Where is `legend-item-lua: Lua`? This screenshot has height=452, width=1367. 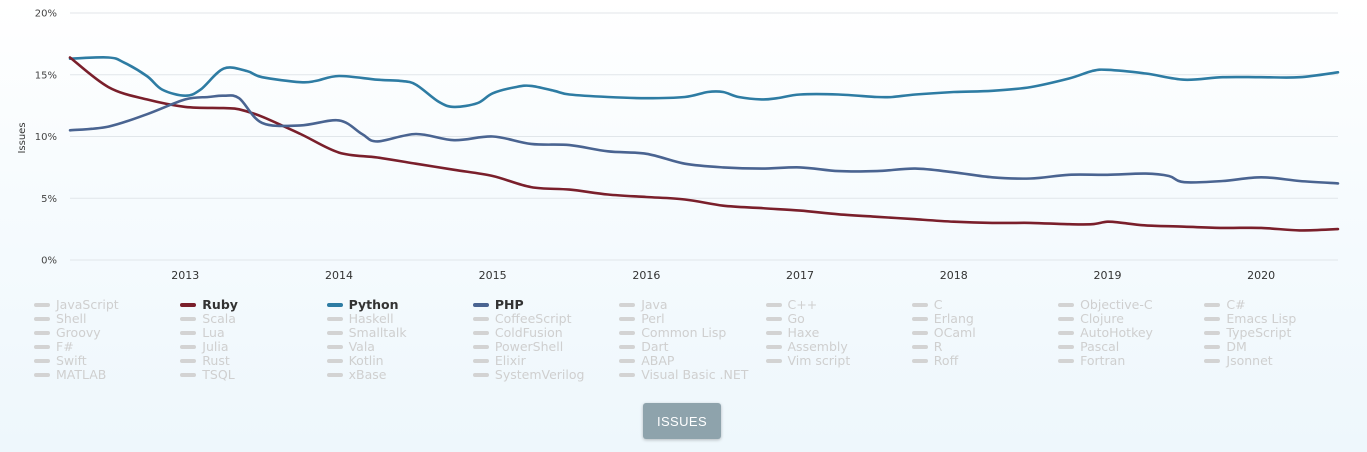 legend-item-lua: Lua is located at coordinates (202, 333).